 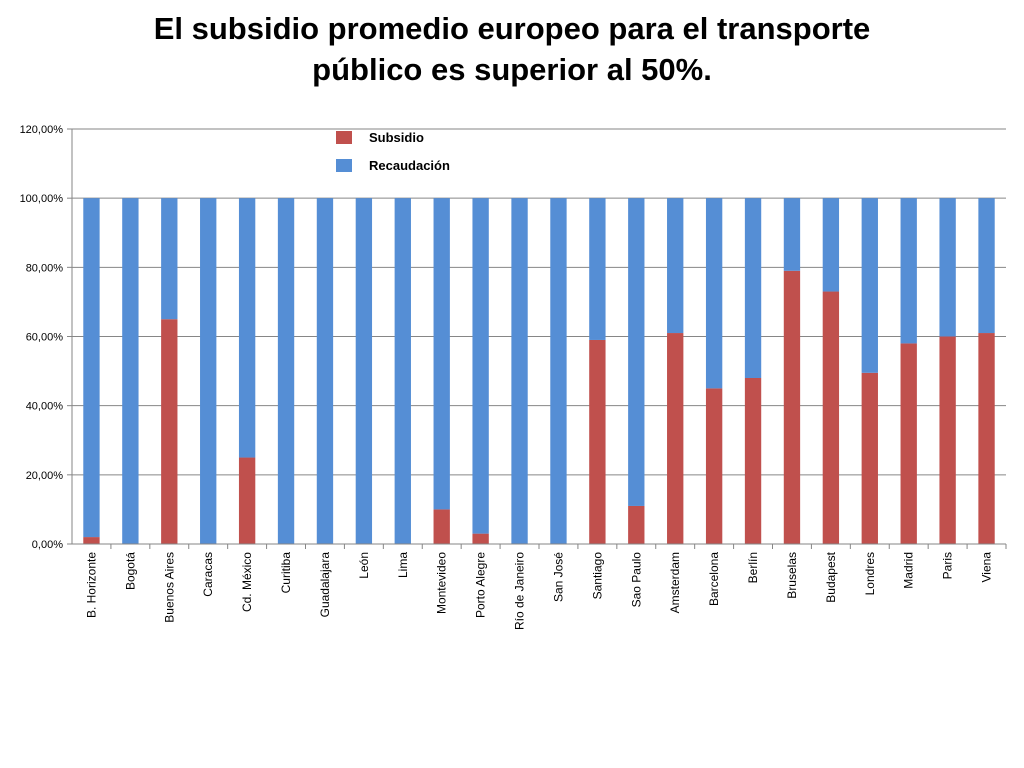 What do you see at coordinates (403, 565) in the screenshot?
I see `x-tick-label: Lima` at bounding box center [403, 565].